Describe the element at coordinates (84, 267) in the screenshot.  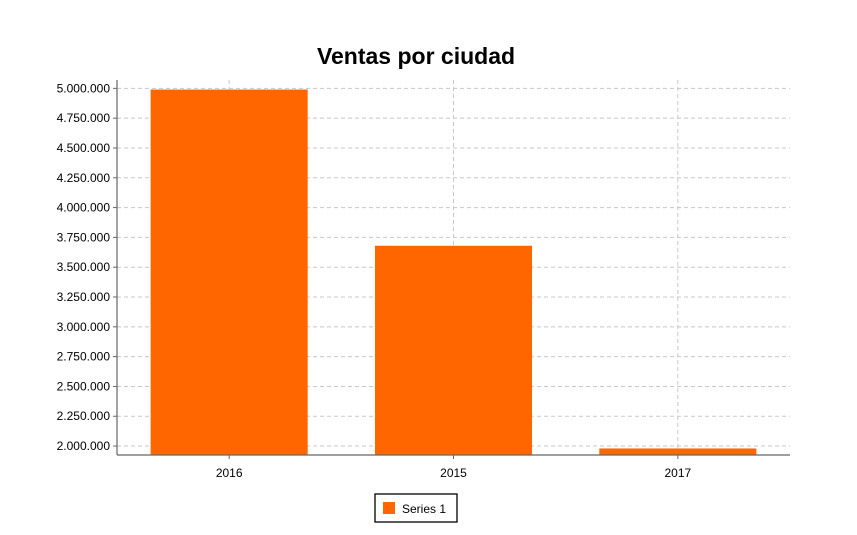
I see `y-tick-label: 3.500.000` at that location.